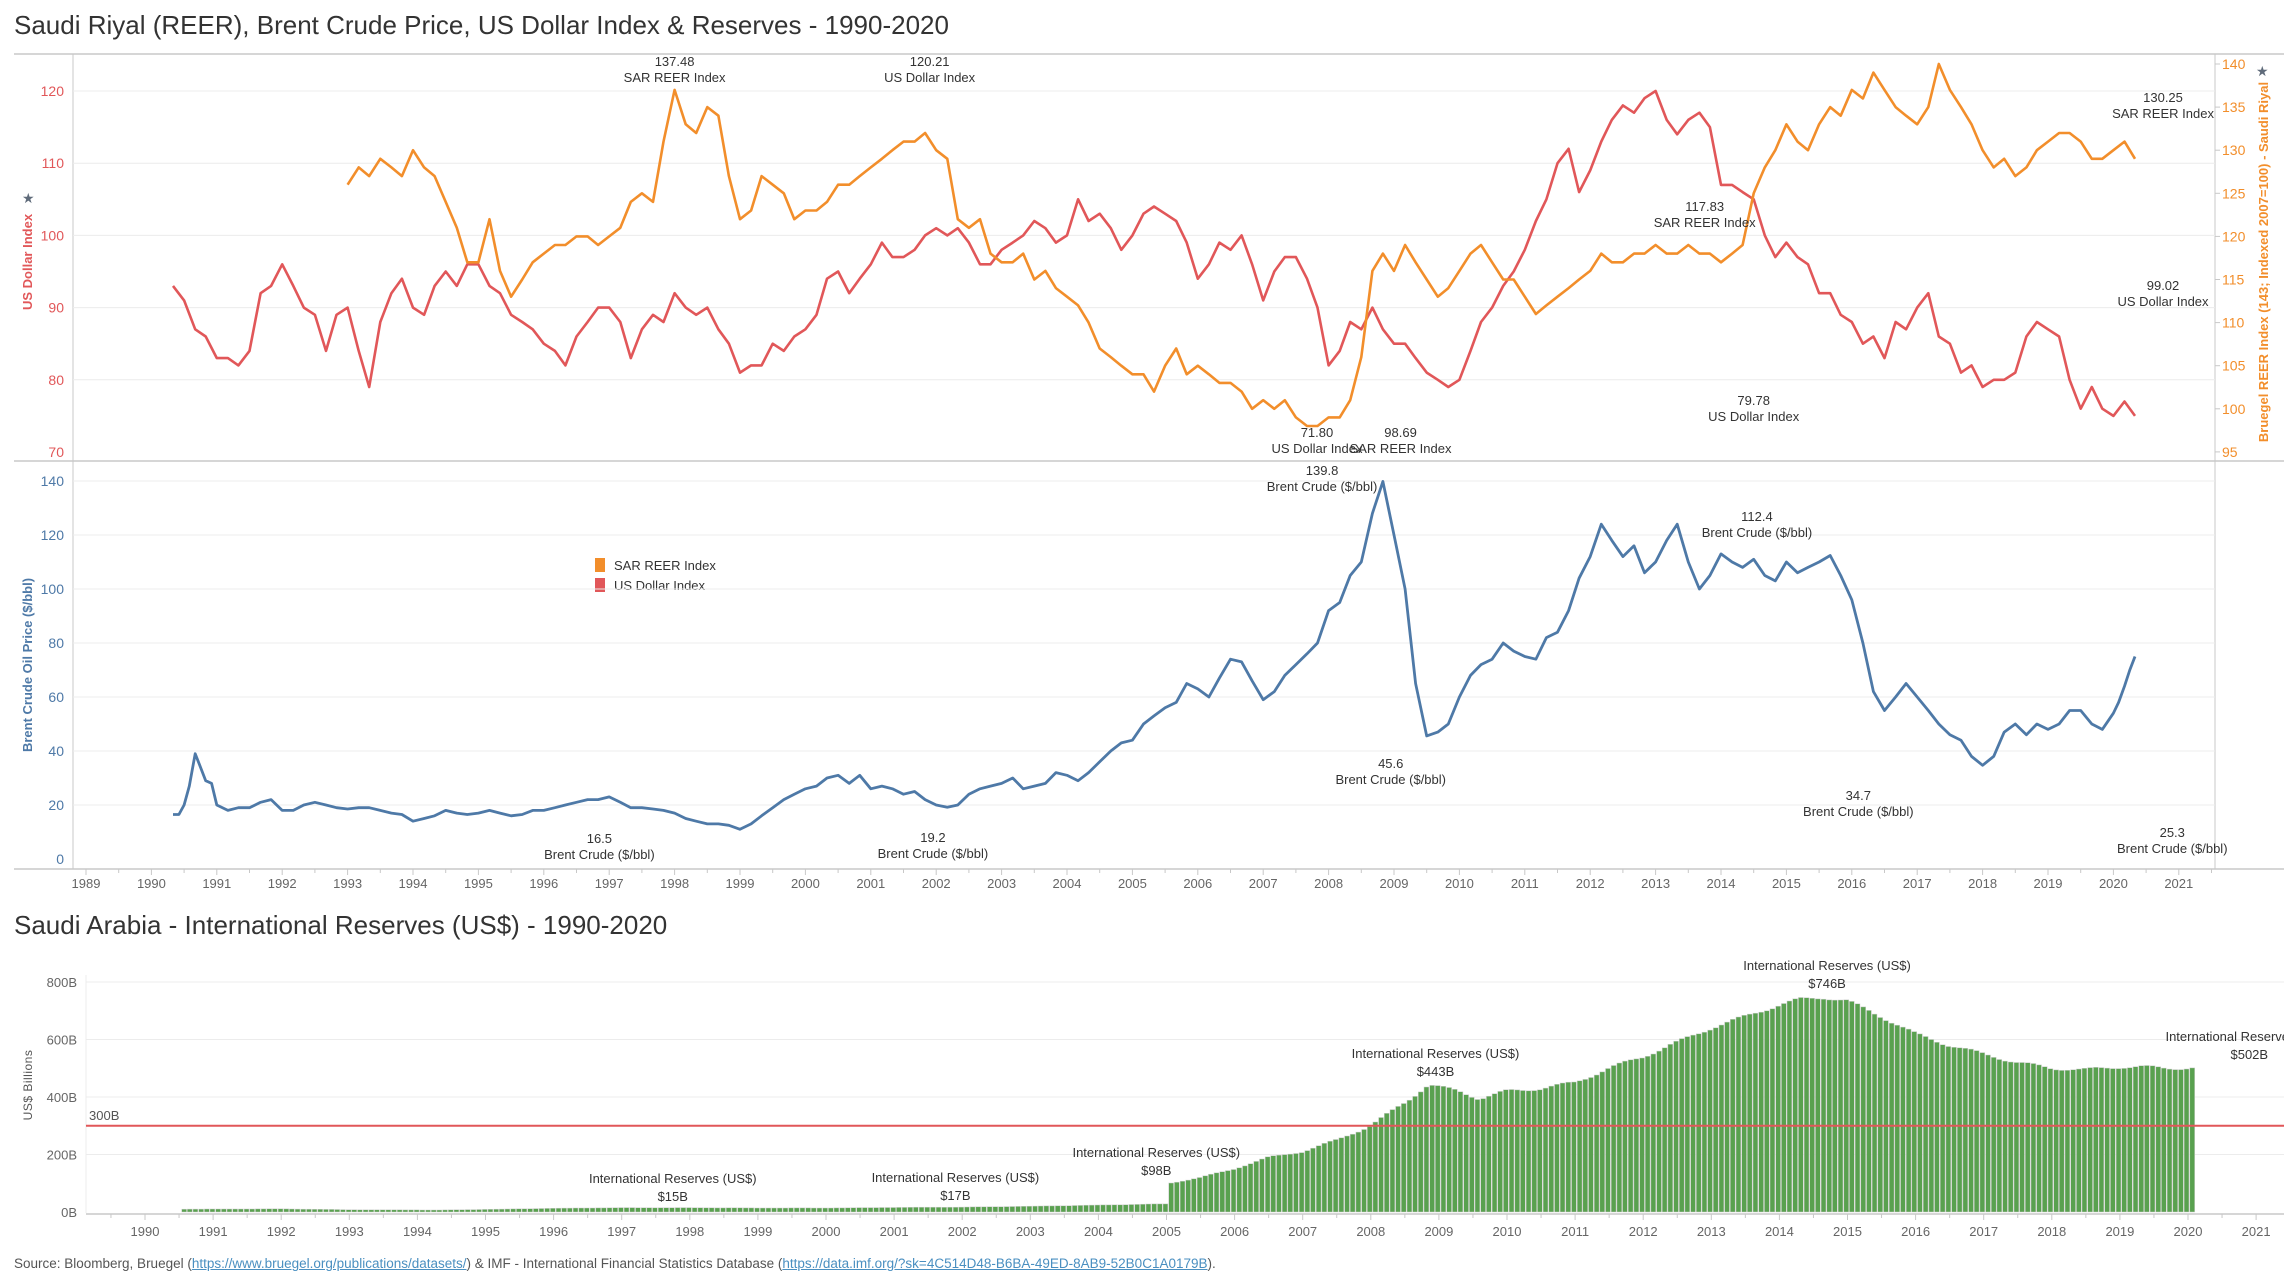 The width and height of the screenshot is (2284, 1288). I want to click on legend-label: US Dollar Index, so click(660, 585).